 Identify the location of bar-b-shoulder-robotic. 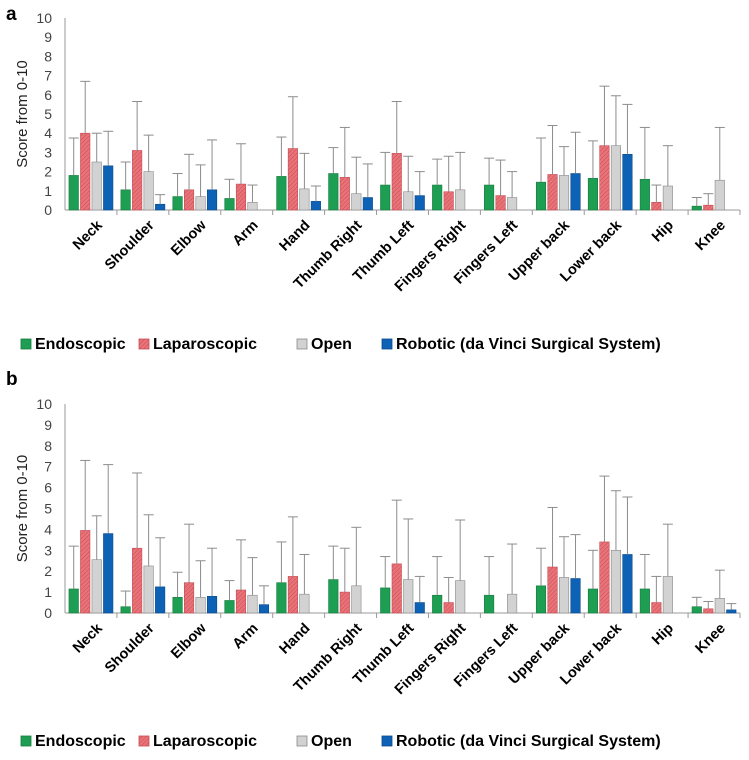
(160, 600).